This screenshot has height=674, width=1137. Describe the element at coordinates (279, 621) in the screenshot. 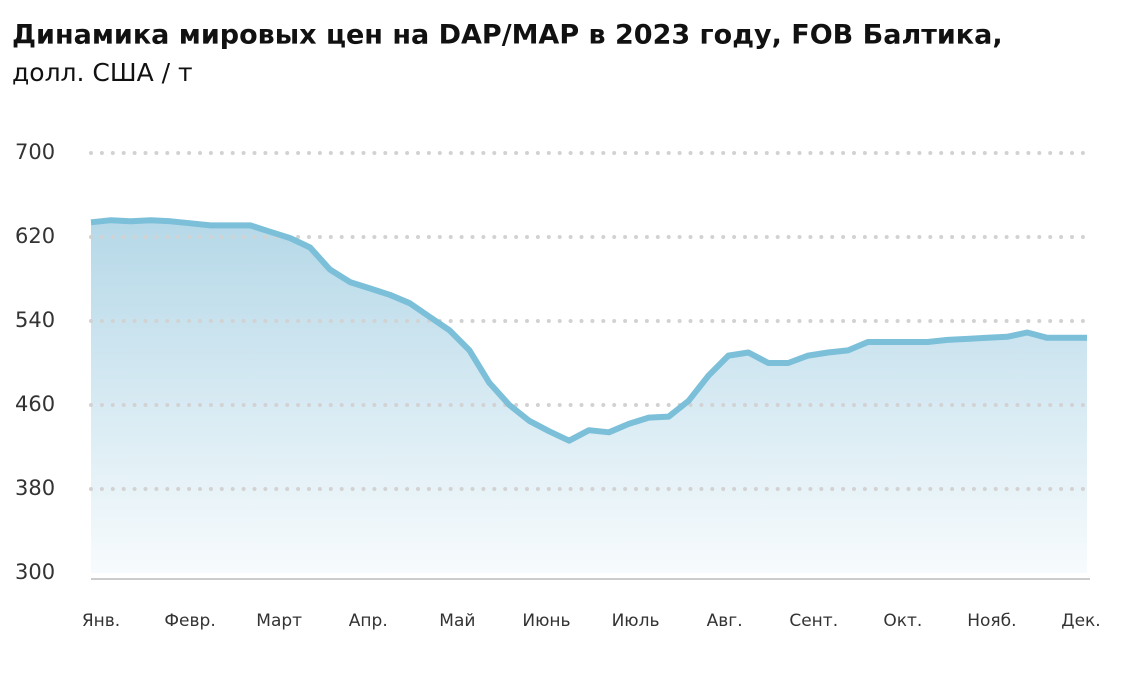

I see `x-tick-label: Март` at that location.